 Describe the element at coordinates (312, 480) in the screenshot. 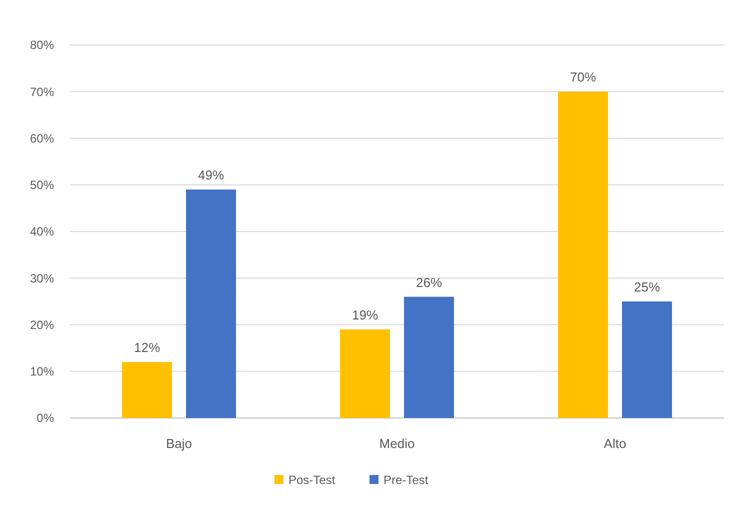

I see `legend-label: Pos-Test` at that location.